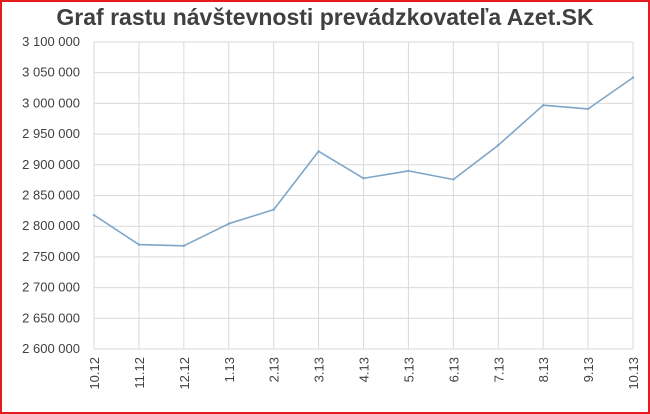  I want to click on x-tick-label: 9.13, so click(588, 369).